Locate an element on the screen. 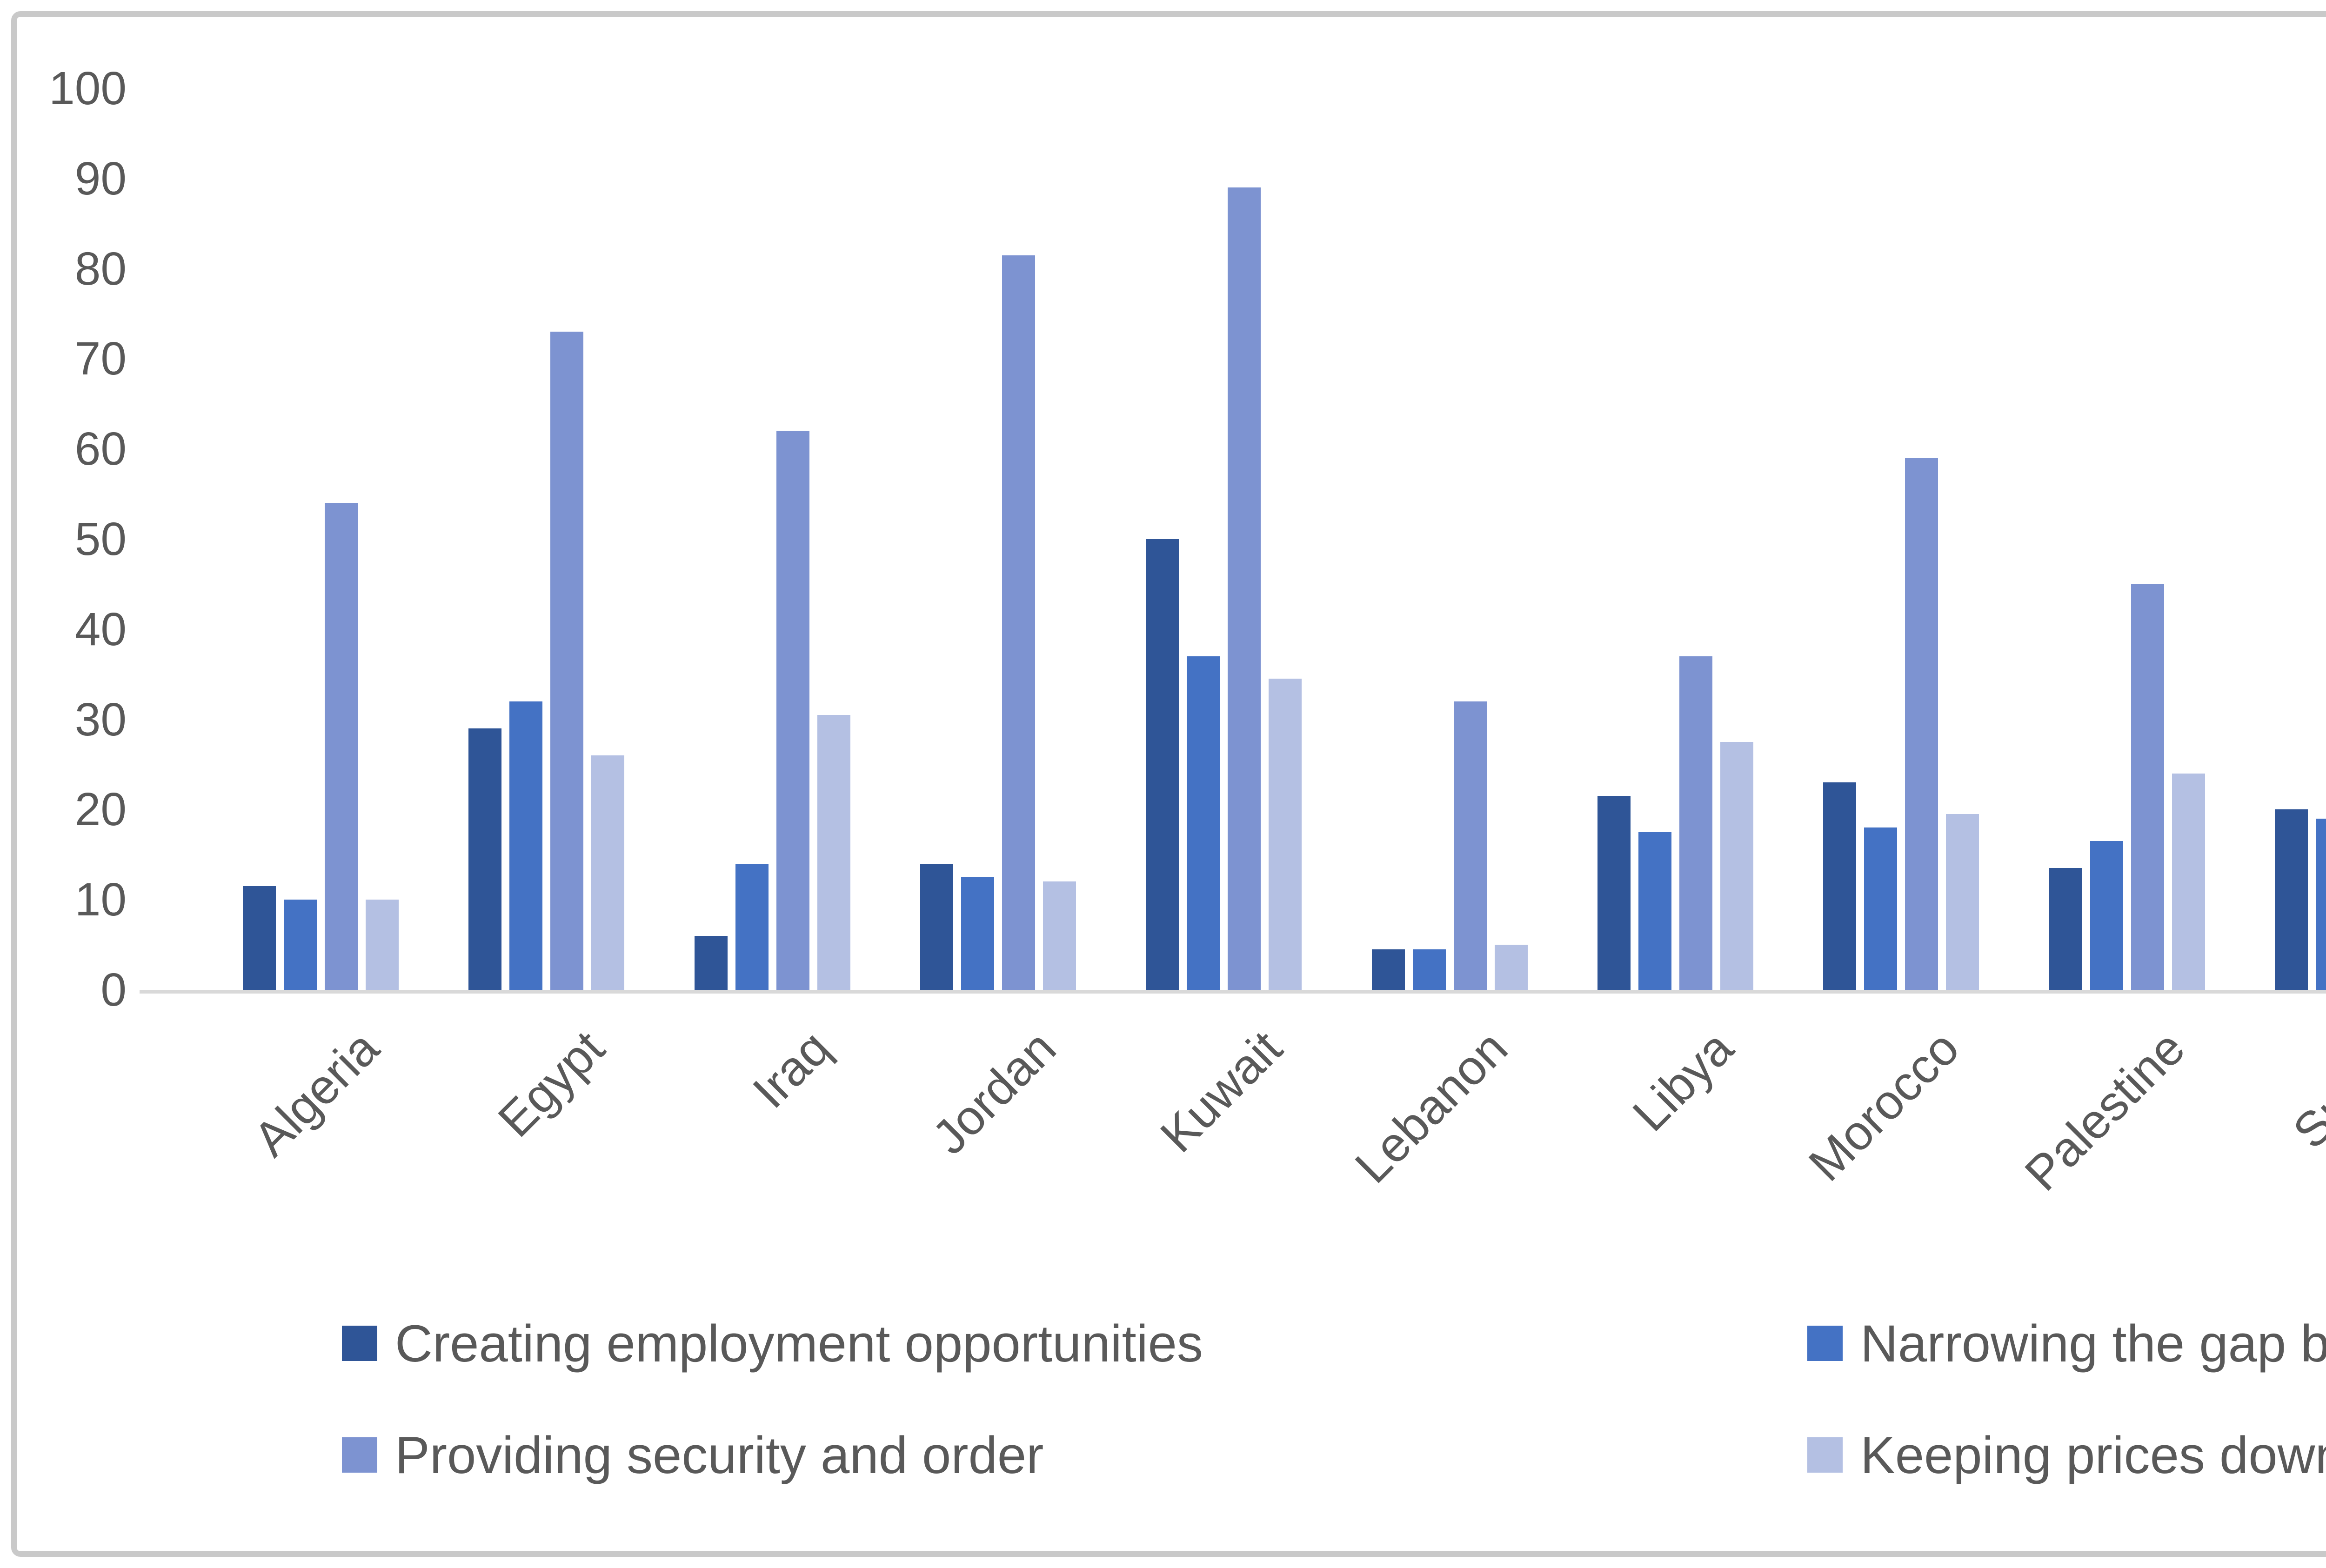 This screenshot has height=1568, width=2326. bar-algeria-s2 is located at coordinates (300, 945).